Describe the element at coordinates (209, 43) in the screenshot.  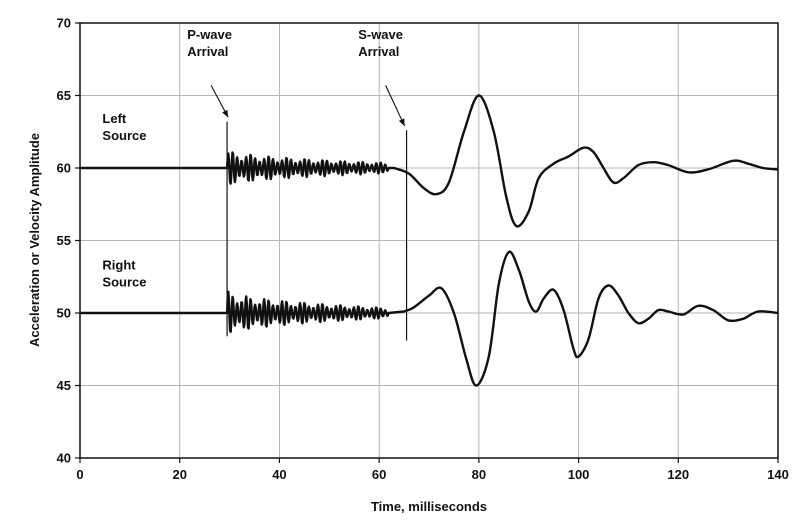
I see `annotation-p-wave: P-wave Arrival` at that location.